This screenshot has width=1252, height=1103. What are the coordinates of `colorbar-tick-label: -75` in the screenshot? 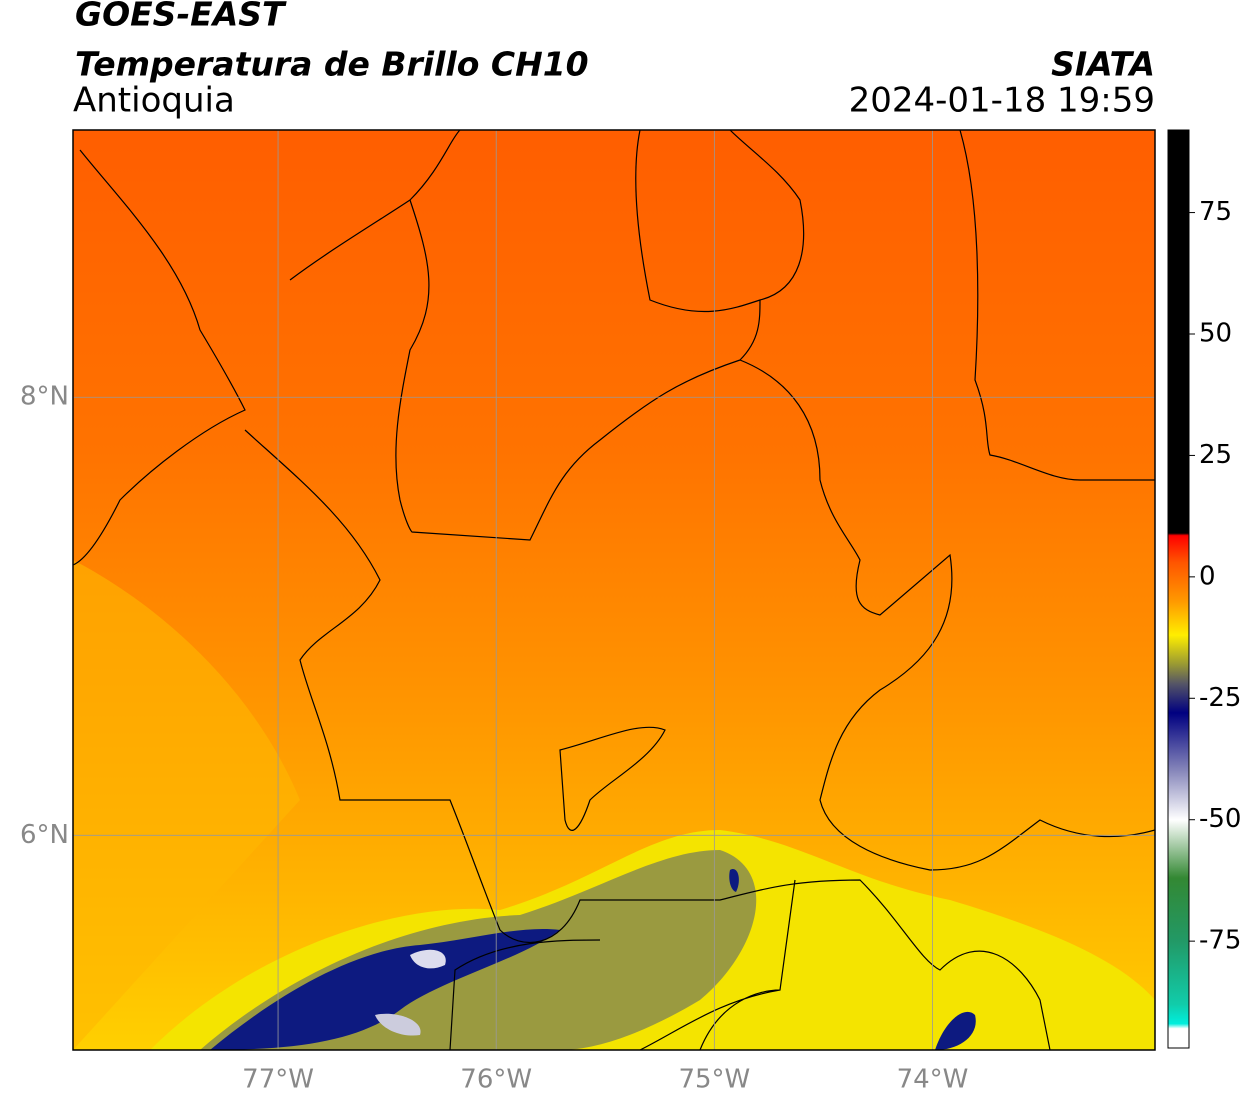 It's located at (1220, 941).